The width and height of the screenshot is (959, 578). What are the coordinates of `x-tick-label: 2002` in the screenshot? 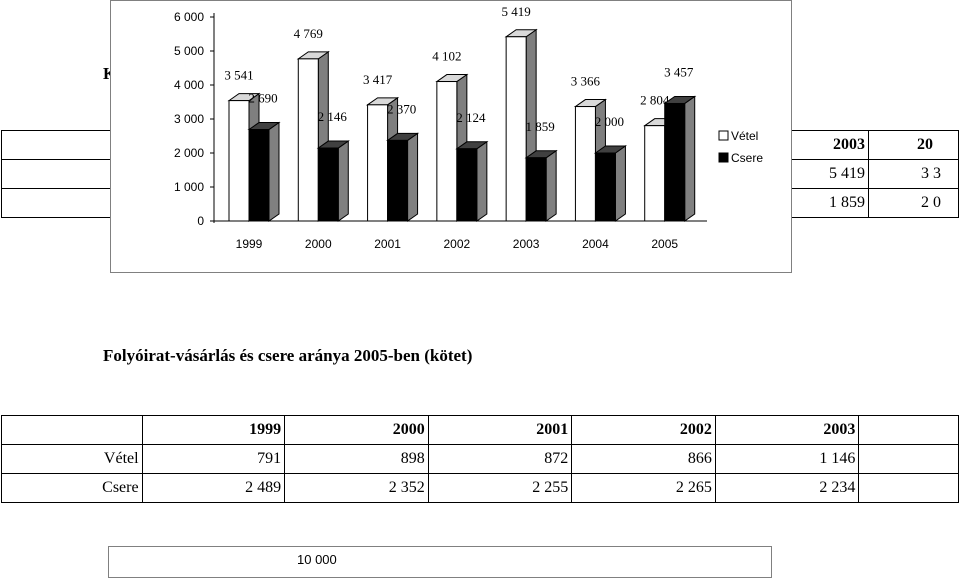 It's located at (457, 244).